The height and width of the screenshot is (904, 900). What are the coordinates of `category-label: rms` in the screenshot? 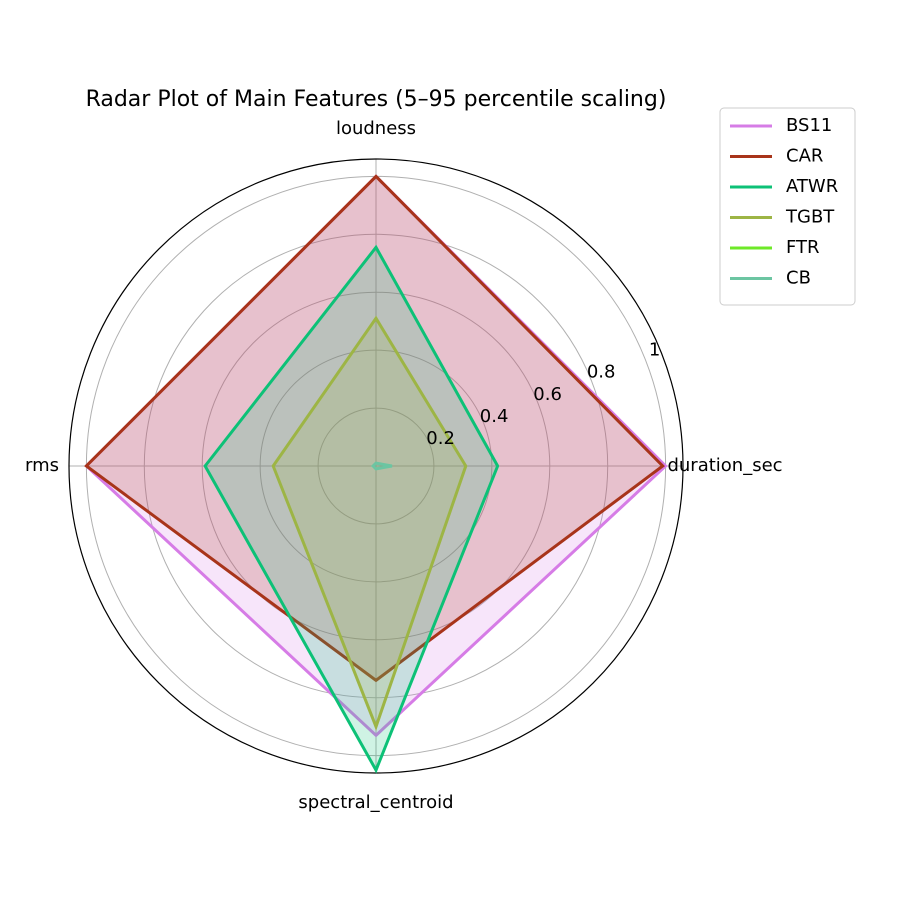 It's located at (42, 465).